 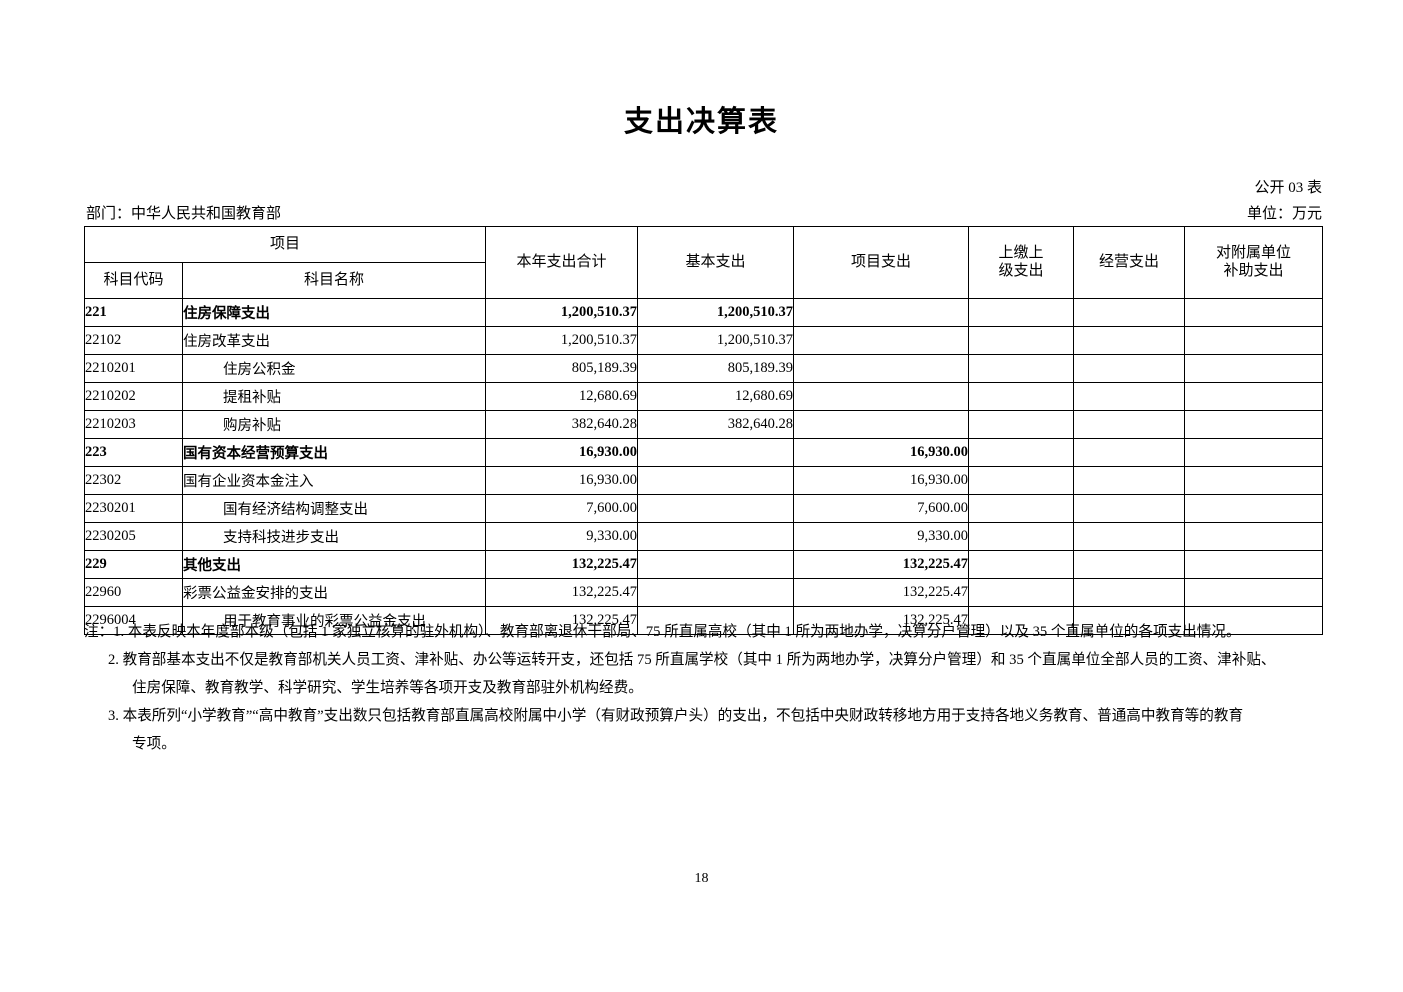 I want to click on cell-code: 22102, so click(x=133, y=340).